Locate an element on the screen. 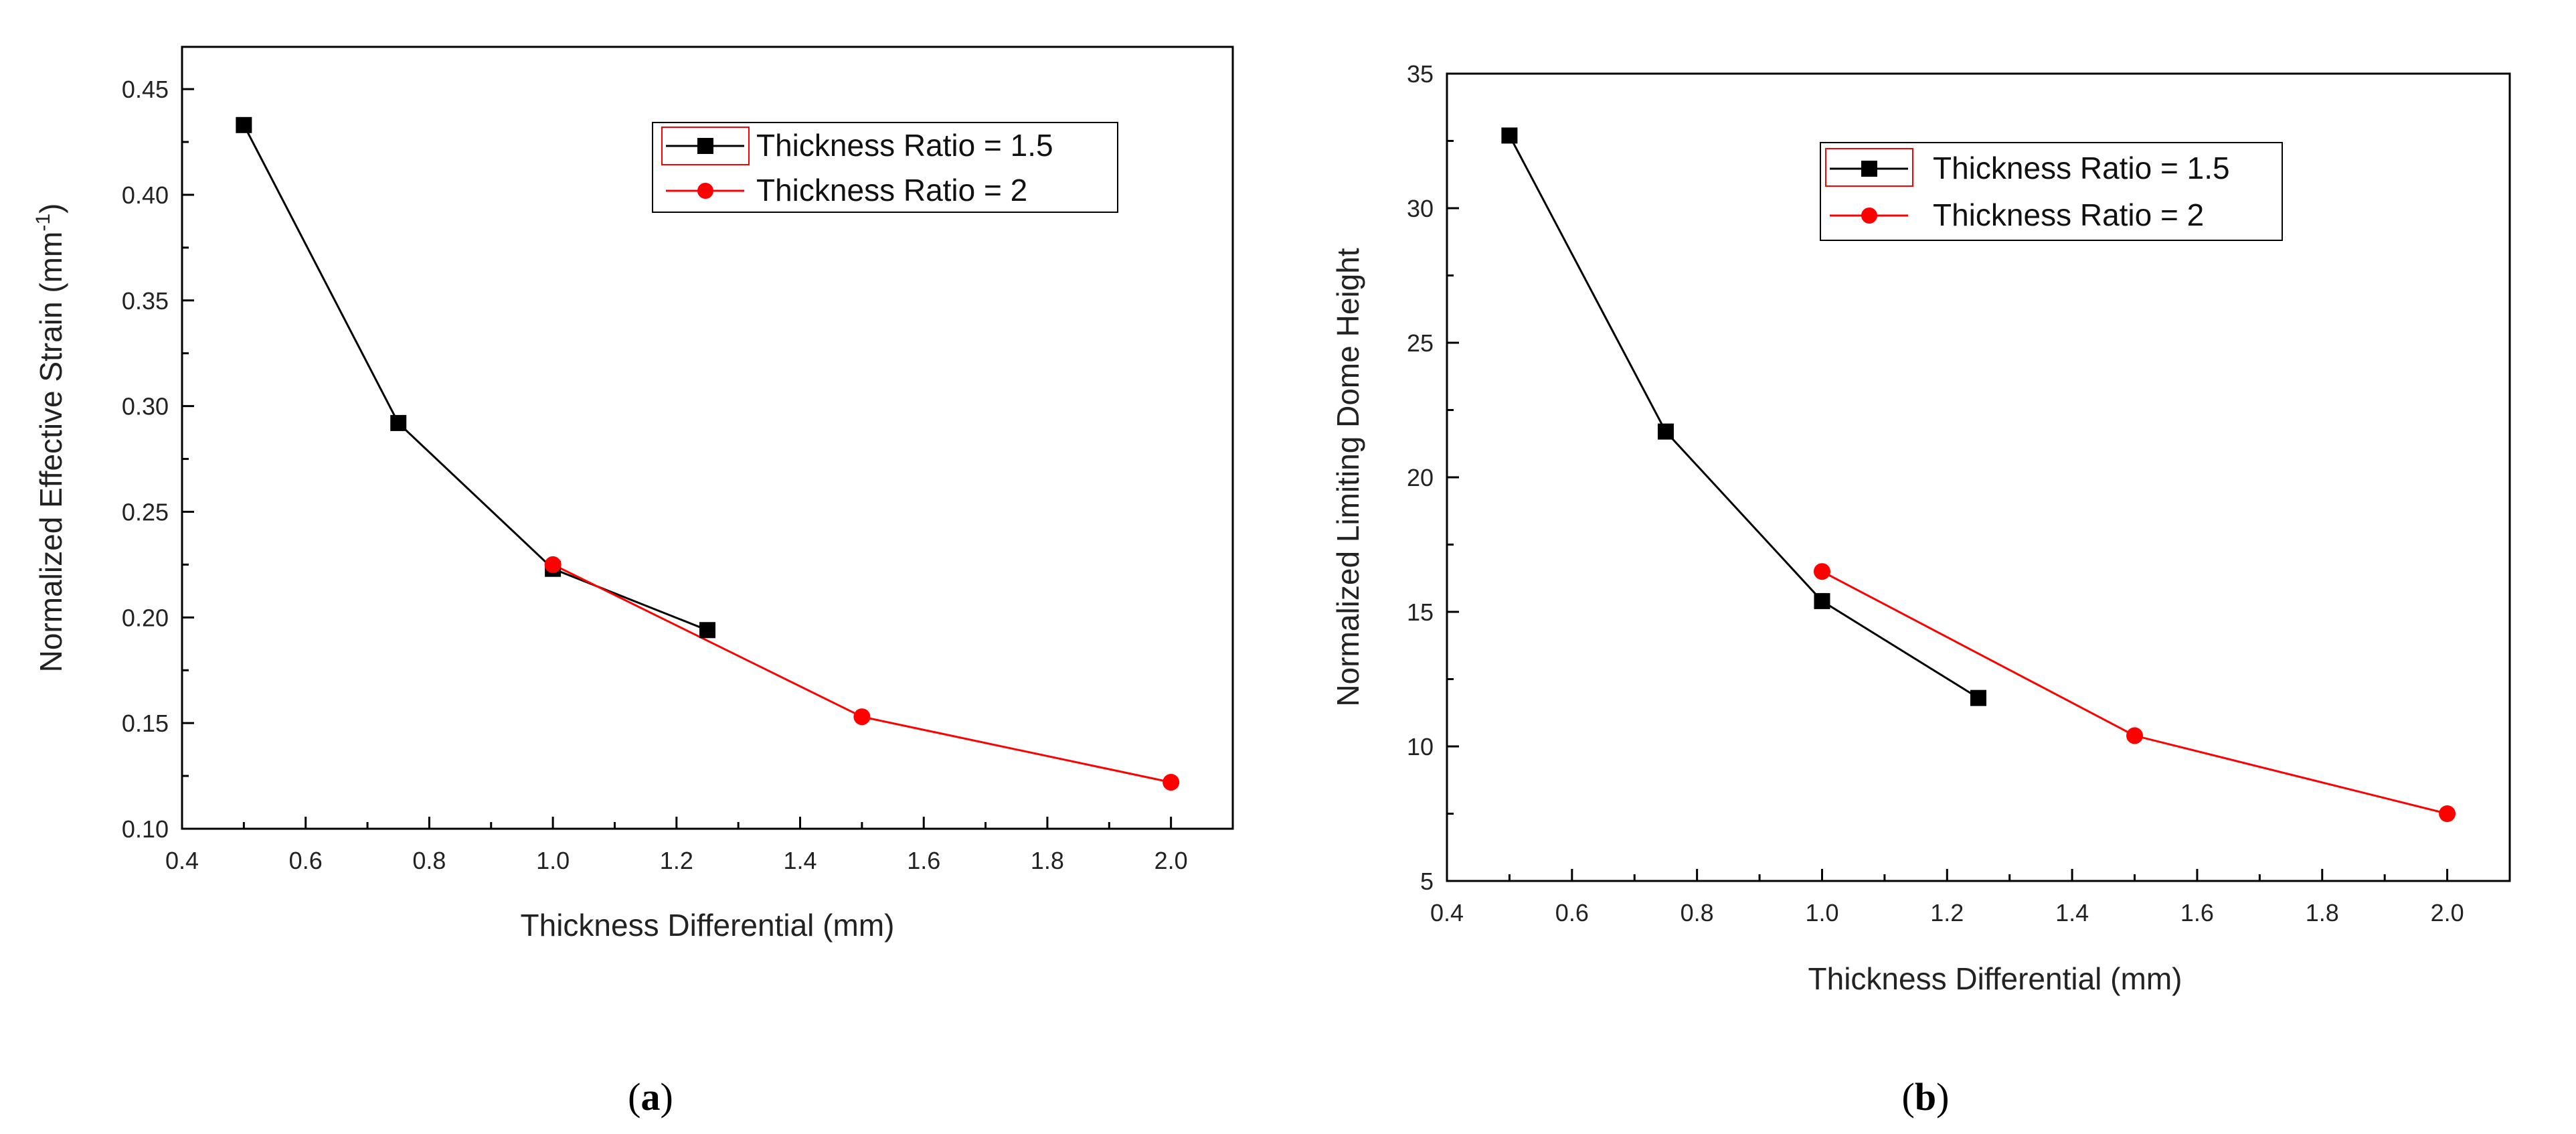 This screenshot has width=2576, height=1134. y-tick-labels: 5 10 15 20 25 30 35 is located at coordinates (1420, 477).